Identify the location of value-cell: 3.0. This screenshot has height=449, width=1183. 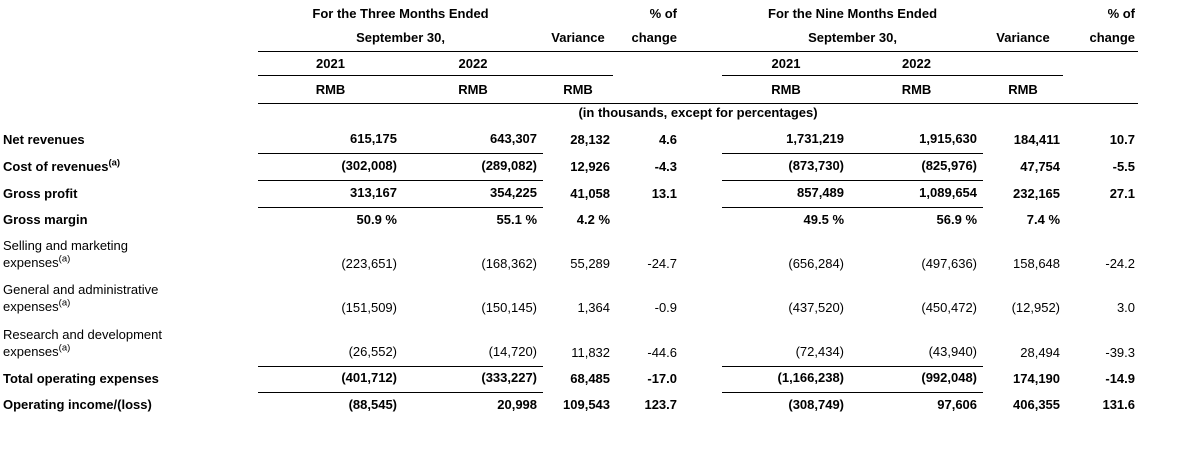
(1126, 307).